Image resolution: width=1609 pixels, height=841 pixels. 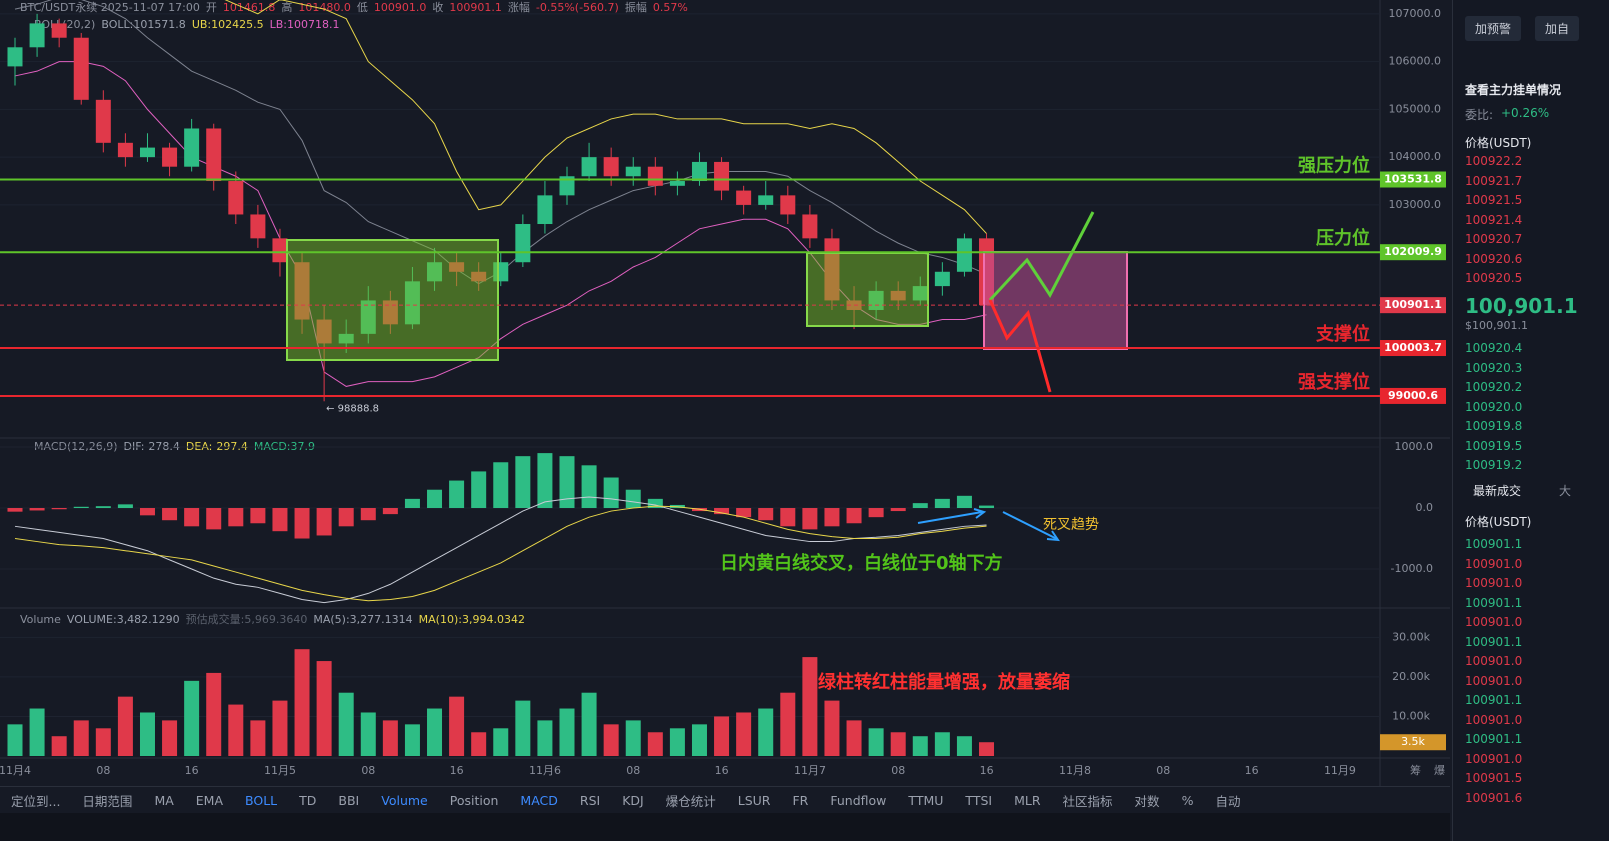 What do you see at coordinates (164, 800) in the screenshot?
I see `toolbar-item: MA` at bounding box center [164, 800].